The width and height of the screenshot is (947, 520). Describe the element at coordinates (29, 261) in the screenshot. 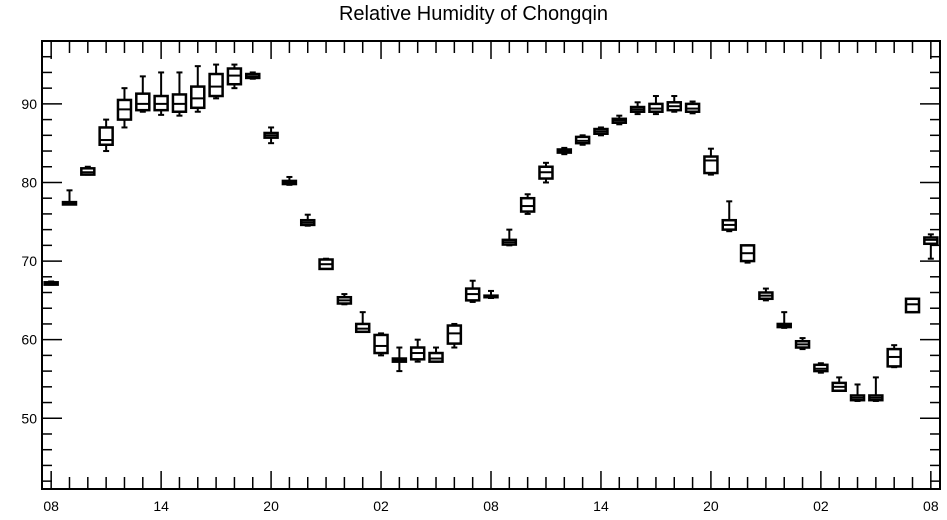

I see `y-tick-label: 70` at that location.